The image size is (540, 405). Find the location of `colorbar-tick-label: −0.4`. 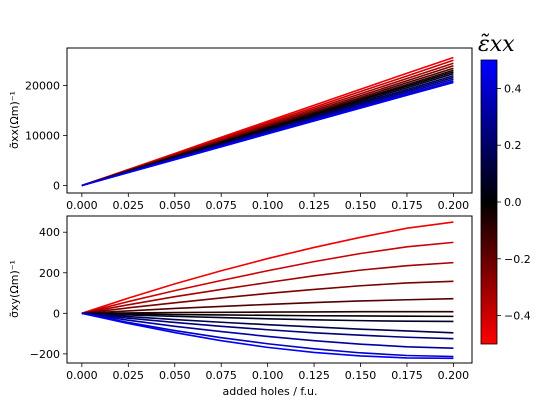

colorbar-tick-label: −0.4 is located at coordinates (517, 316).